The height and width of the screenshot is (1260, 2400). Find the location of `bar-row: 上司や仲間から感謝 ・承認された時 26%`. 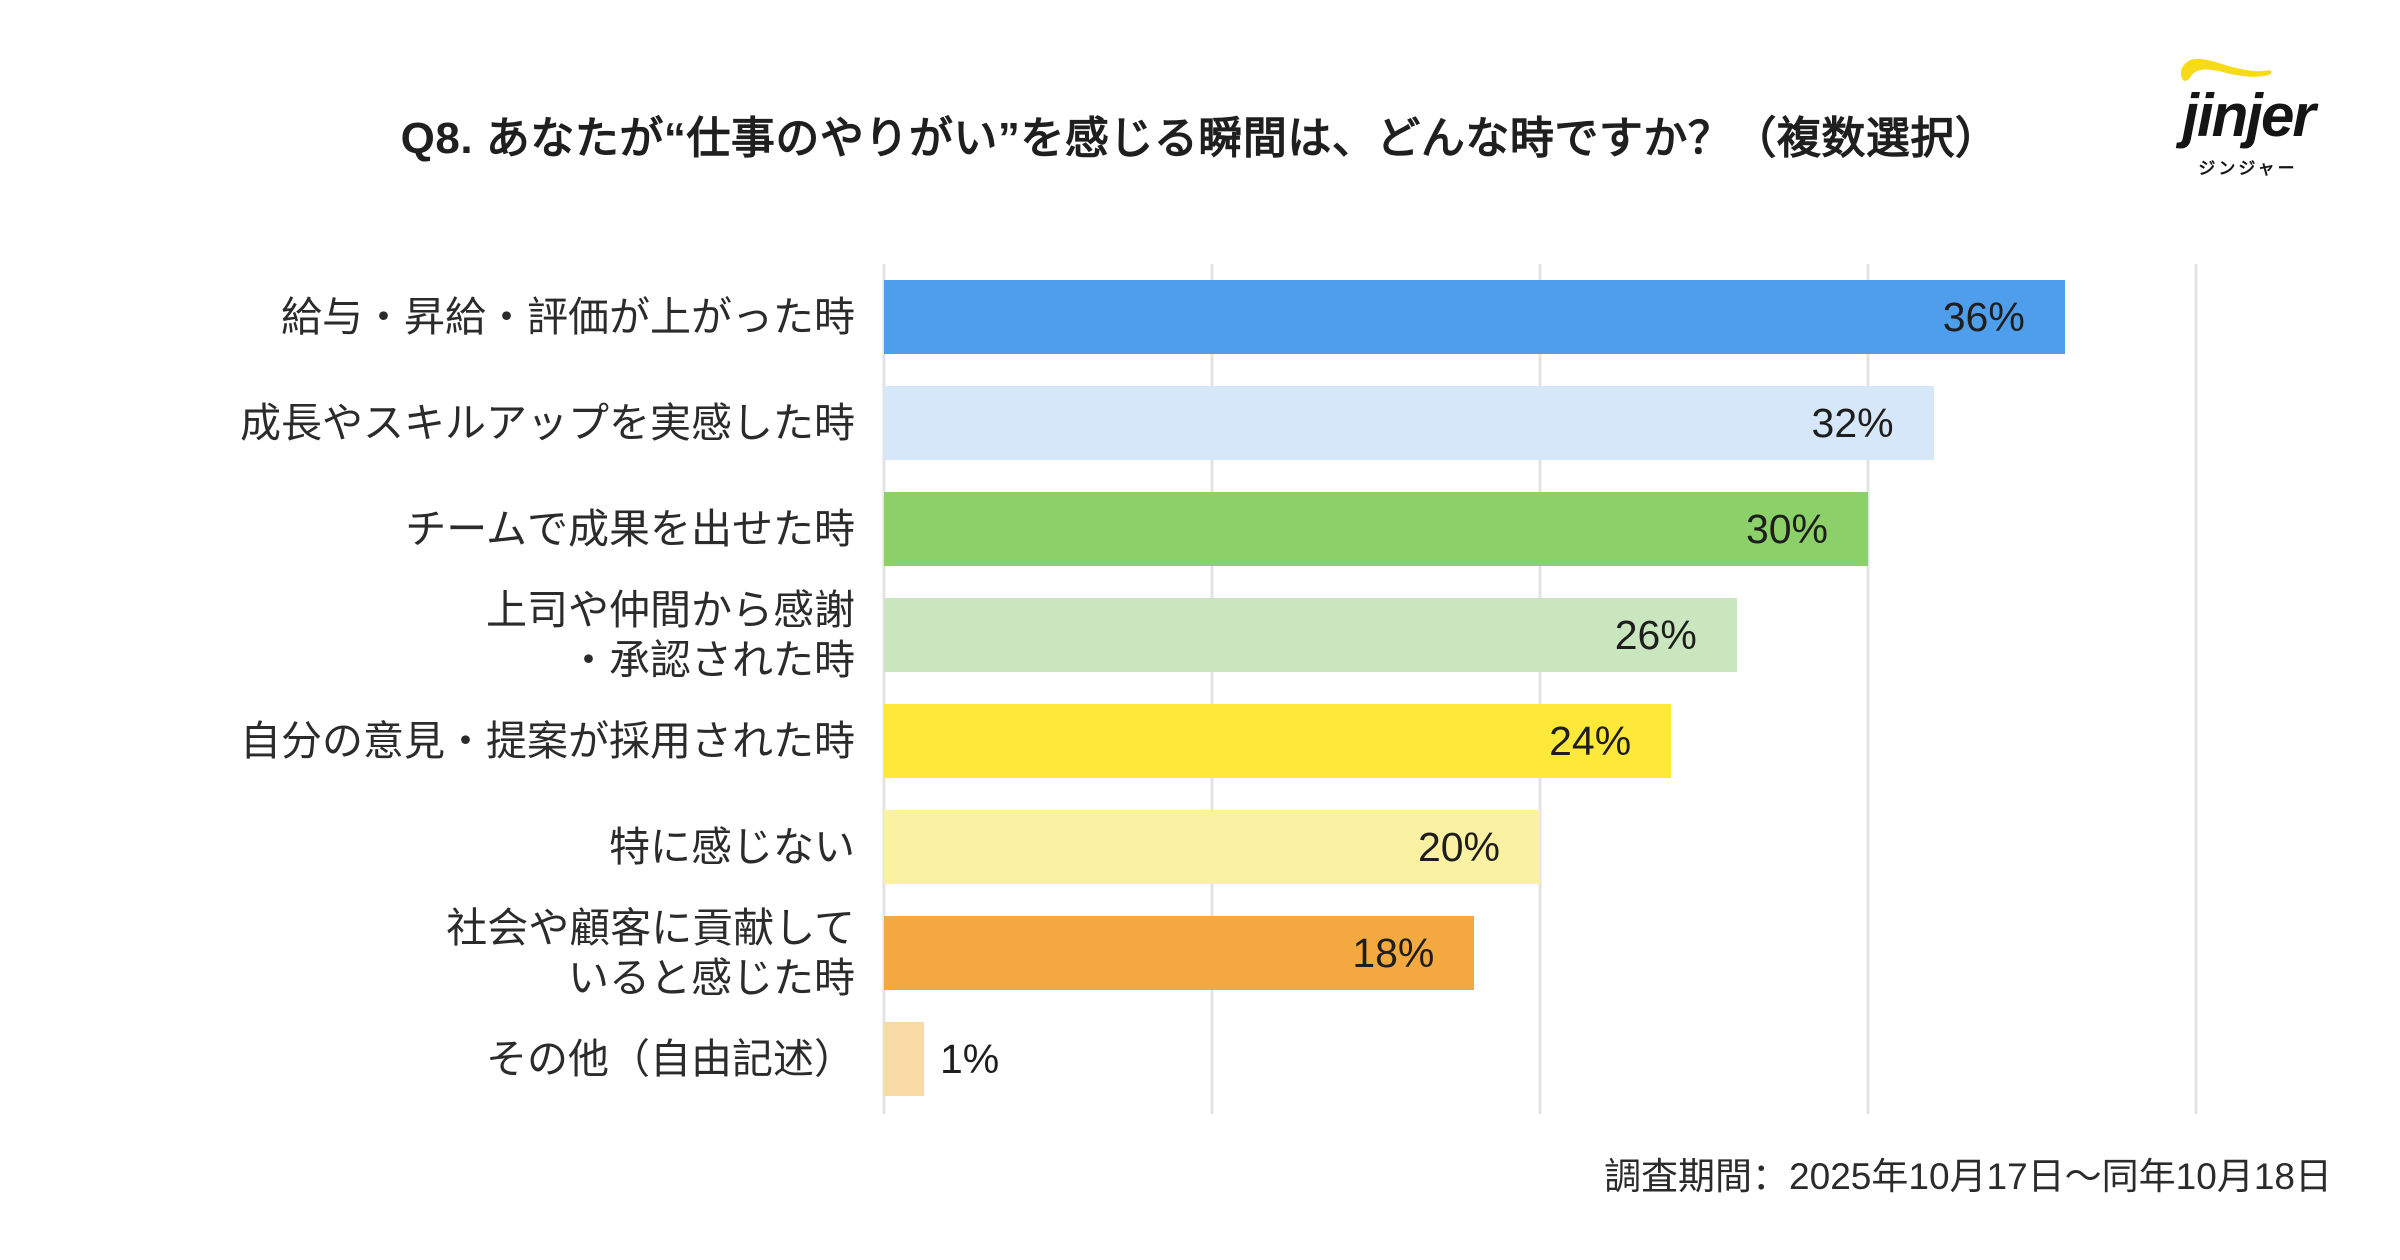

bar-row: 上司や仲間から感謝 ・承認された時 26% is located at coordinates (1200, 635).